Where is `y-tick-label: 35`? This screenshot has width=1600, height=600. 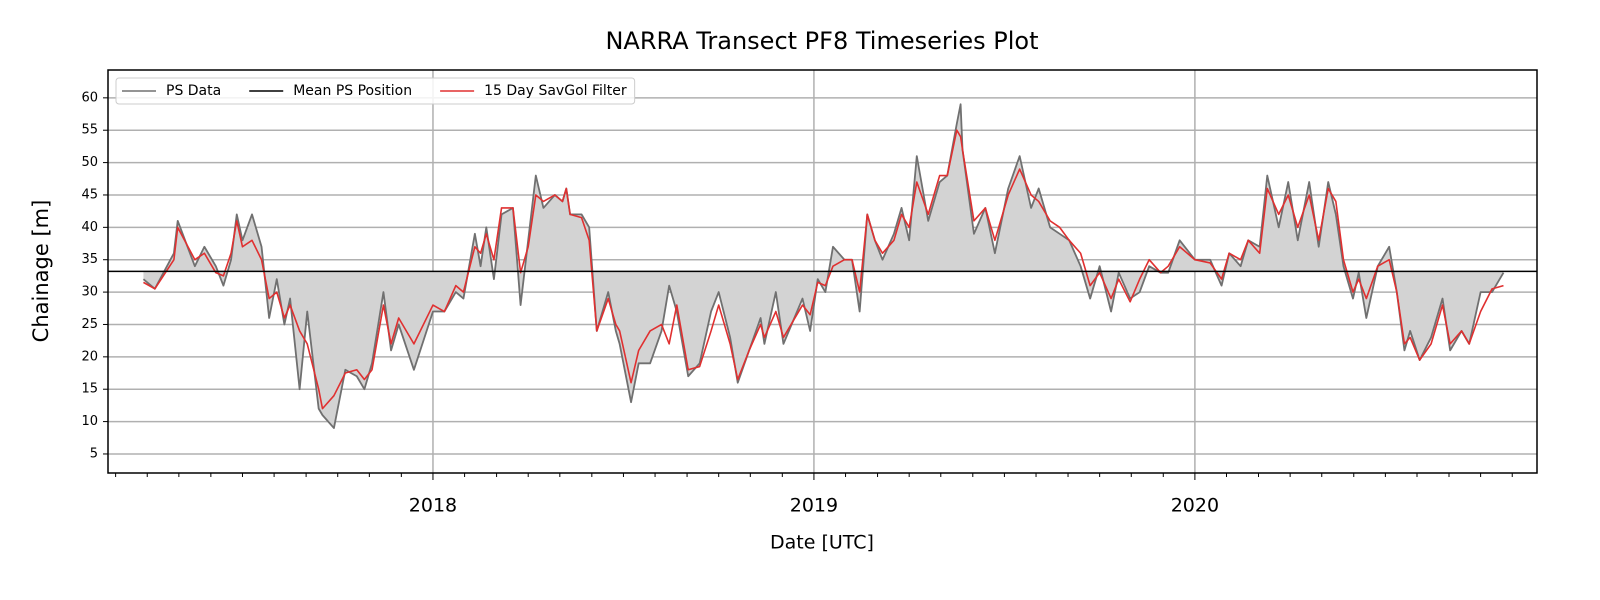 y-tick-label: 35 is located at coordinates (89, 259).